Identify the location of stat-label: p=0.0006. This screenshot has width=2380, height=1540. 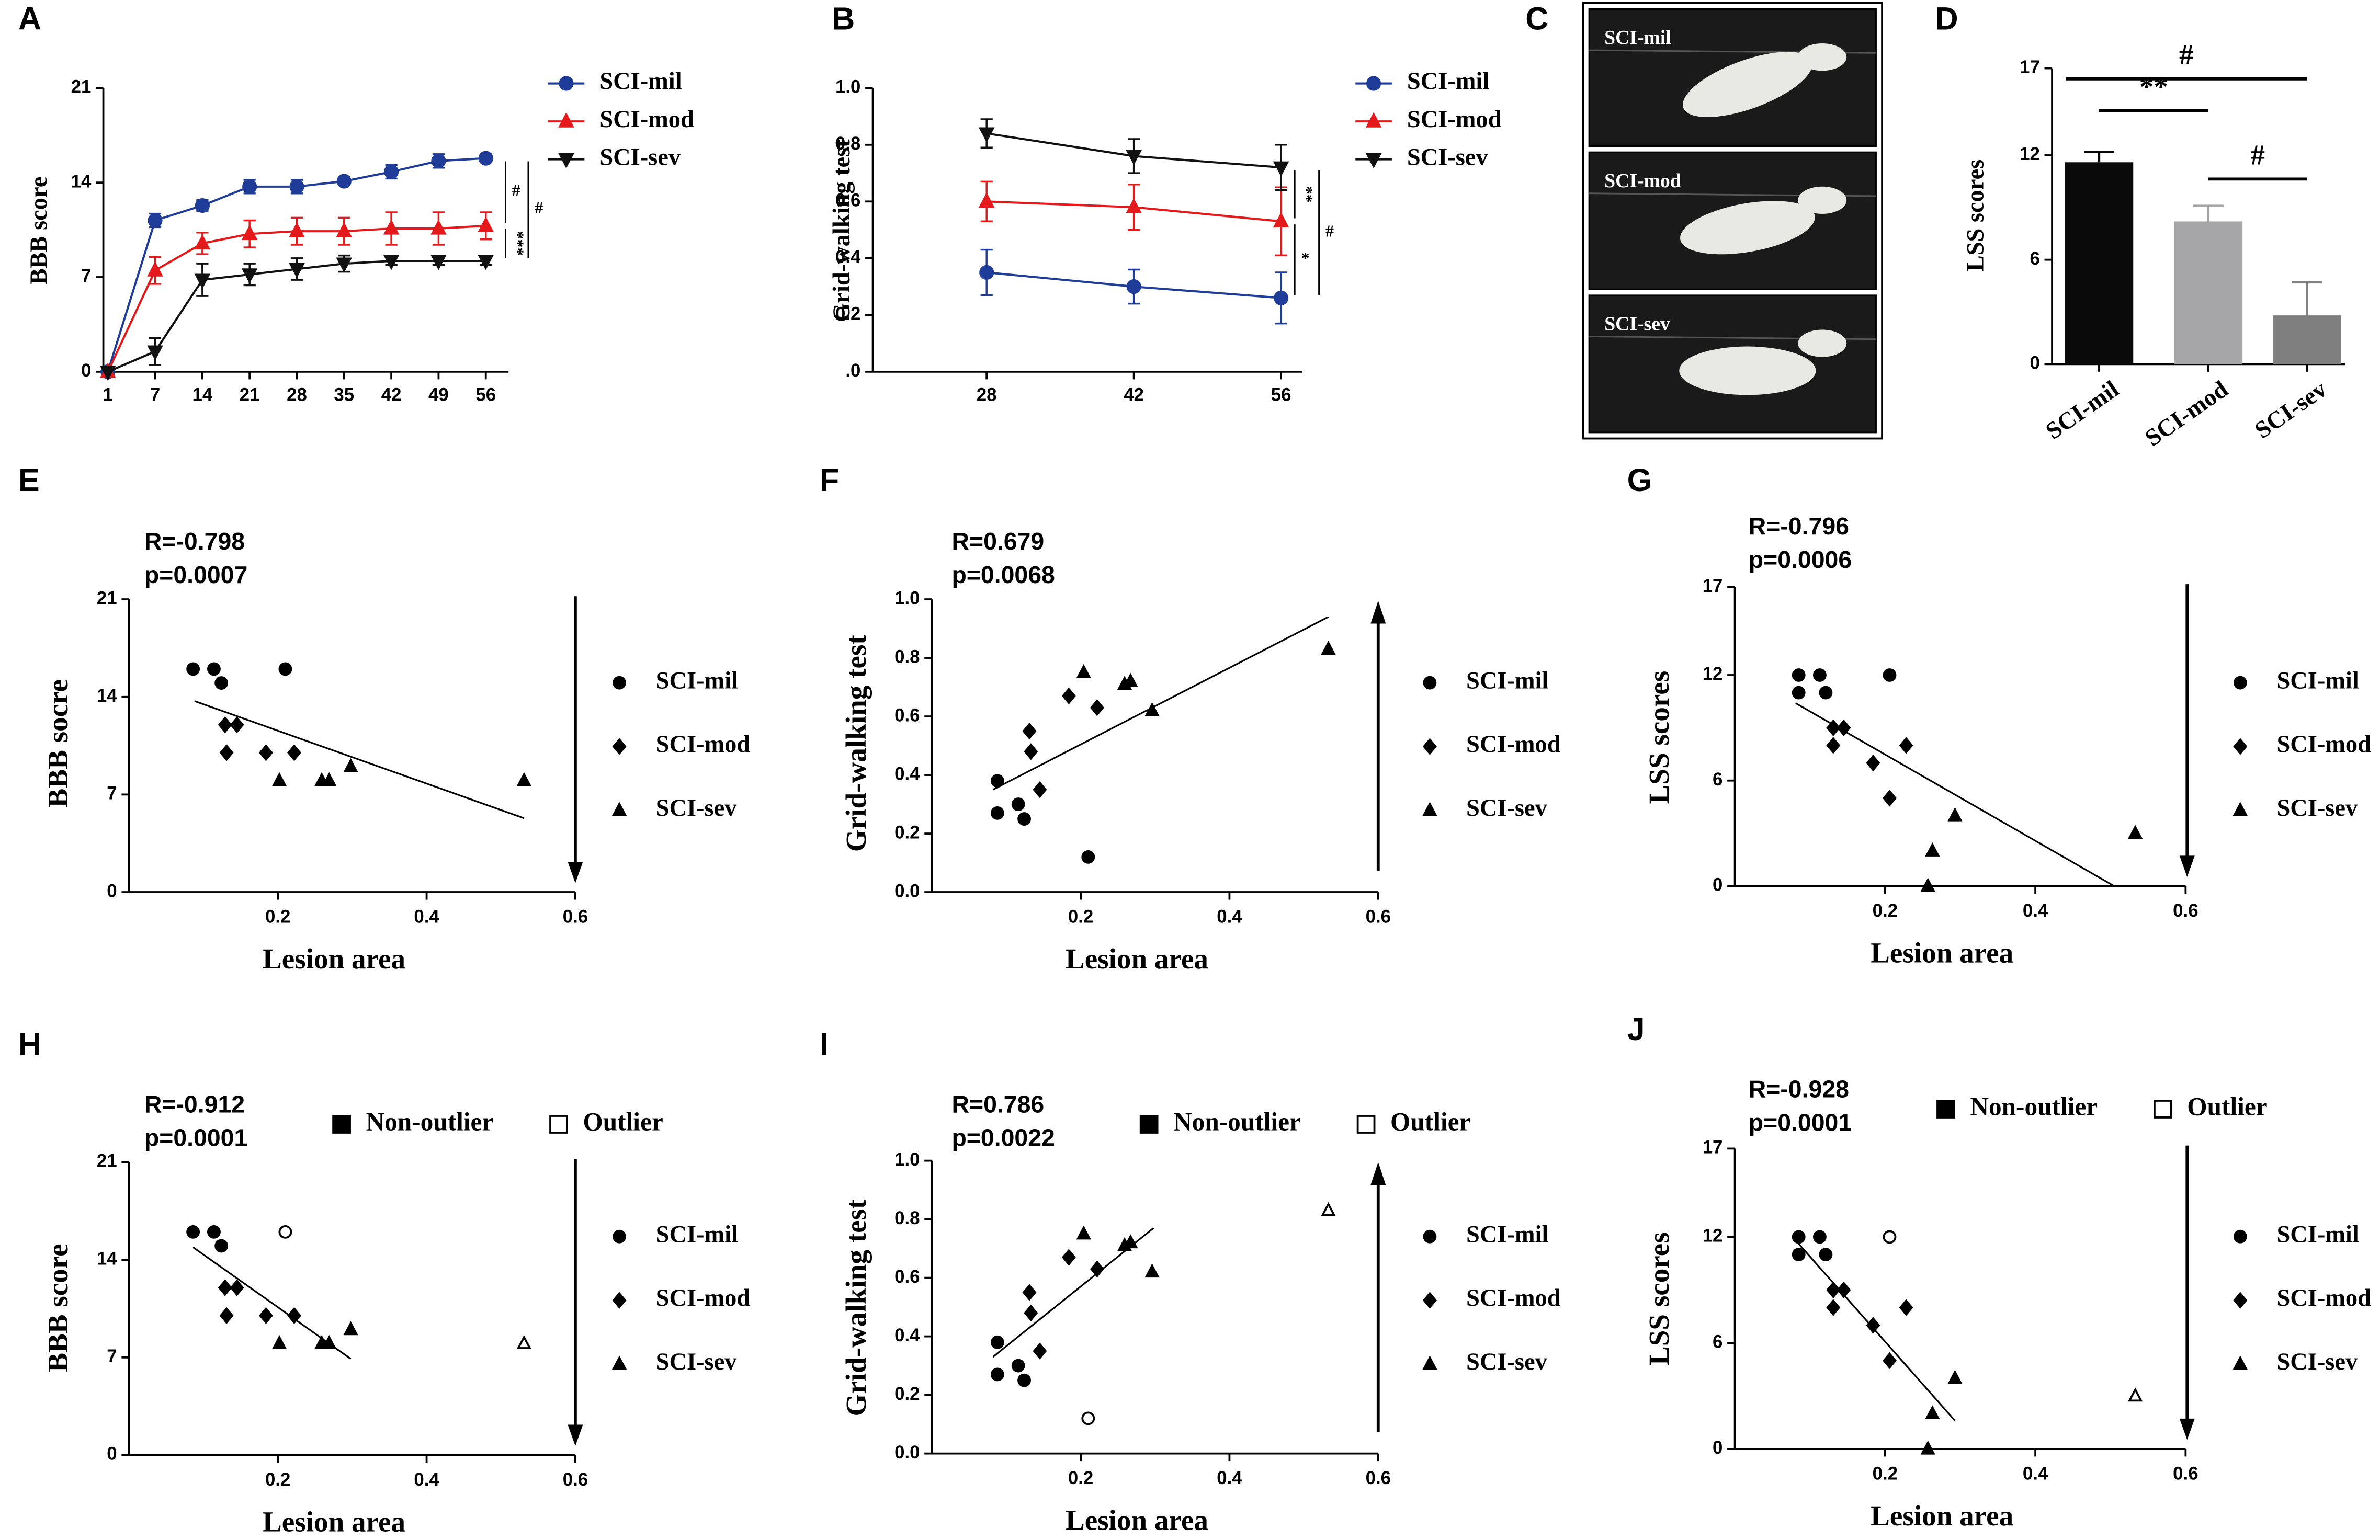
(1801, 559).